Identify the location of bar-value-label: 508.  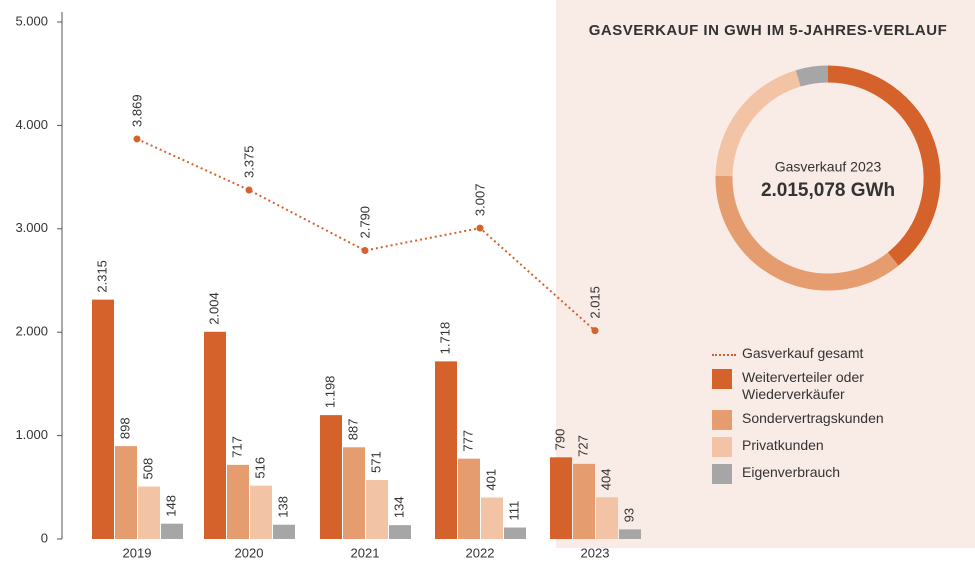
(147, 469).